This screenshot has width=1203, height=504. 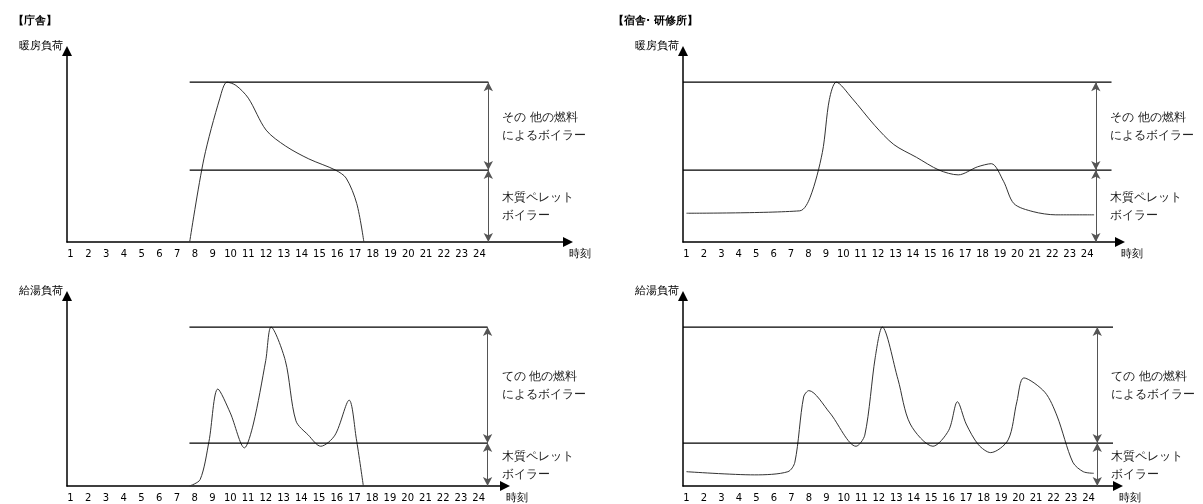 I want to click on annotation: ての 他の燃料, so click(x=1149, y=376).